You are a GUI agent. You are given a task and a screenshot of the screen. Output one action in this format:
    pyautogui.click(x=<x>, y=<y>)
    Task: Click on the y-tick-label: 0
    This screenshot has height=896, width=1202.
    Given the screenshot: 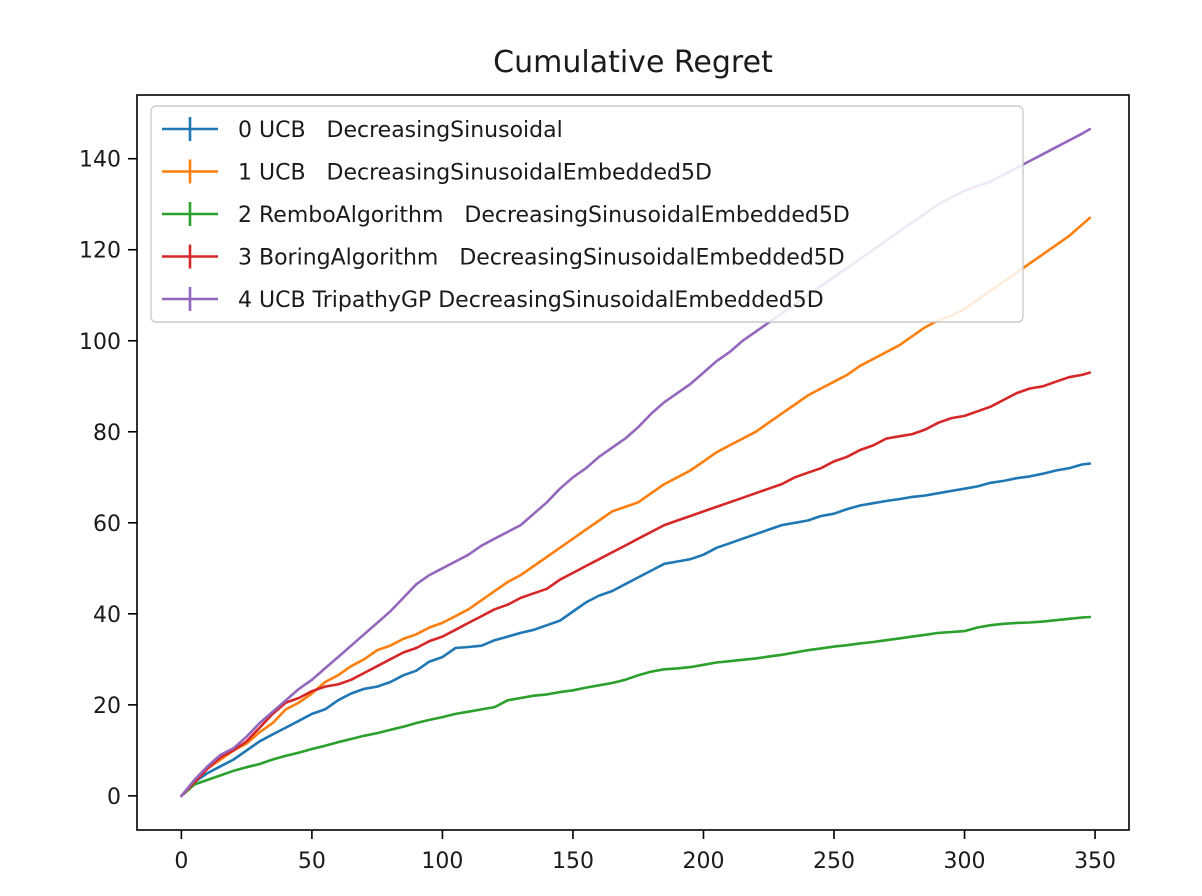 What is the action you would take?
    pyautogui.click(x=114, y=797)
    